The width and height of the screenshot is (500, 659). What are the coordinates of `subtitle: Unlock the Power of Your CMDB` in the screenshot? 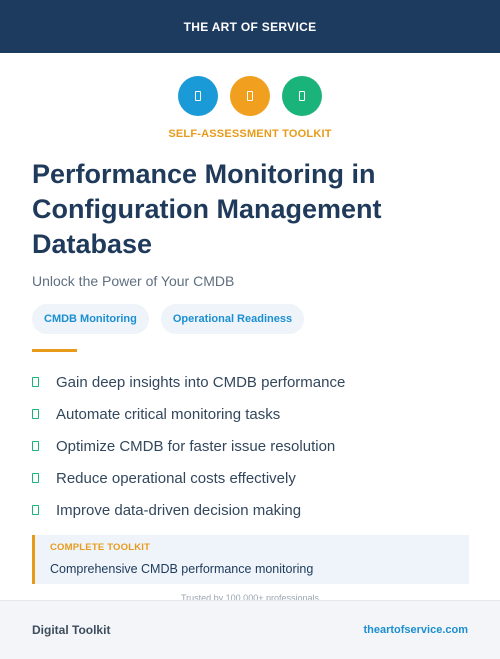 It's located at (133, 281).